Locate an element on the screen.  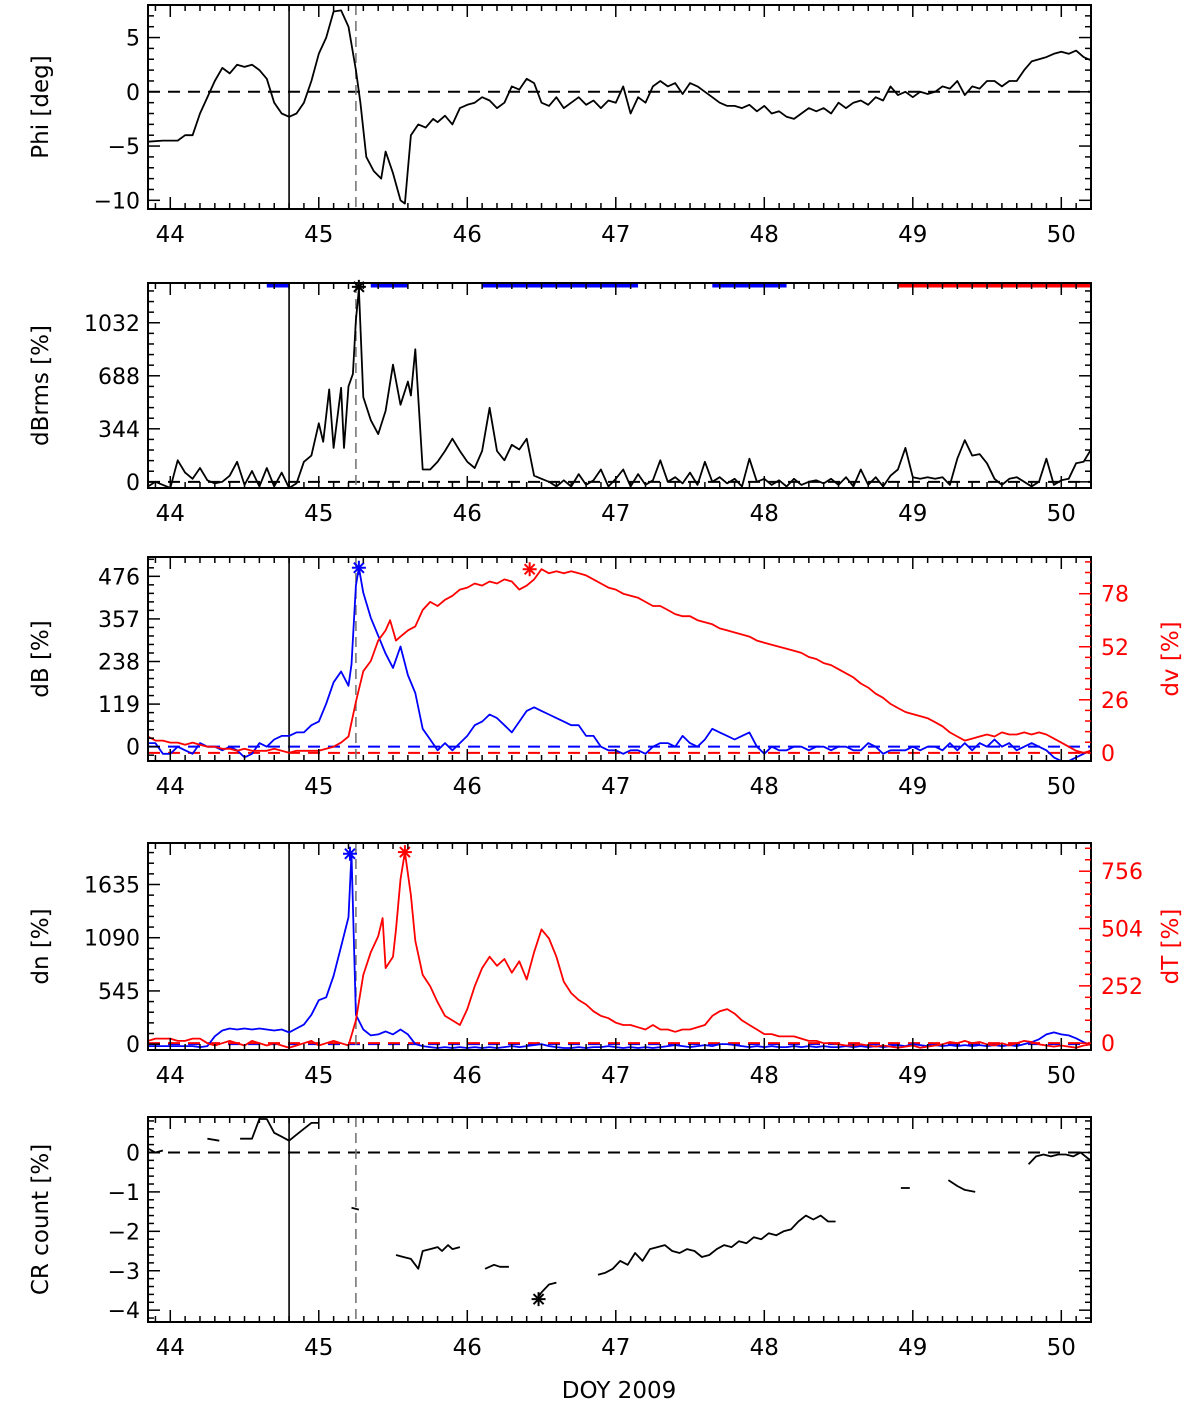
y-tick-label: −2 is located at coordinates (124, 1232).